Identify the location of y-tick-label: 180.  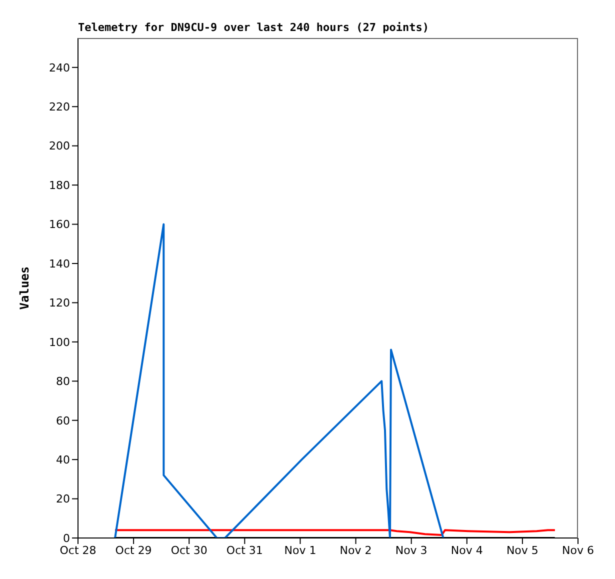
(59, 185).